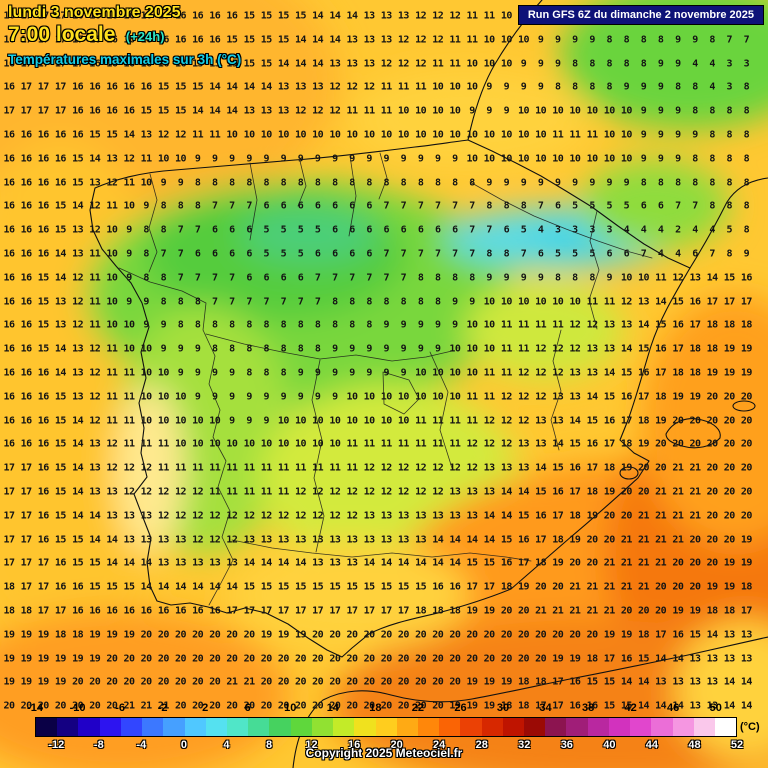 This screenshot has height=768, width=768. What do you see at coordinates (94, 12) in the screenshot?
I see `date-label: lundi 3 novembre 2025` at bounding box center [94, 12].